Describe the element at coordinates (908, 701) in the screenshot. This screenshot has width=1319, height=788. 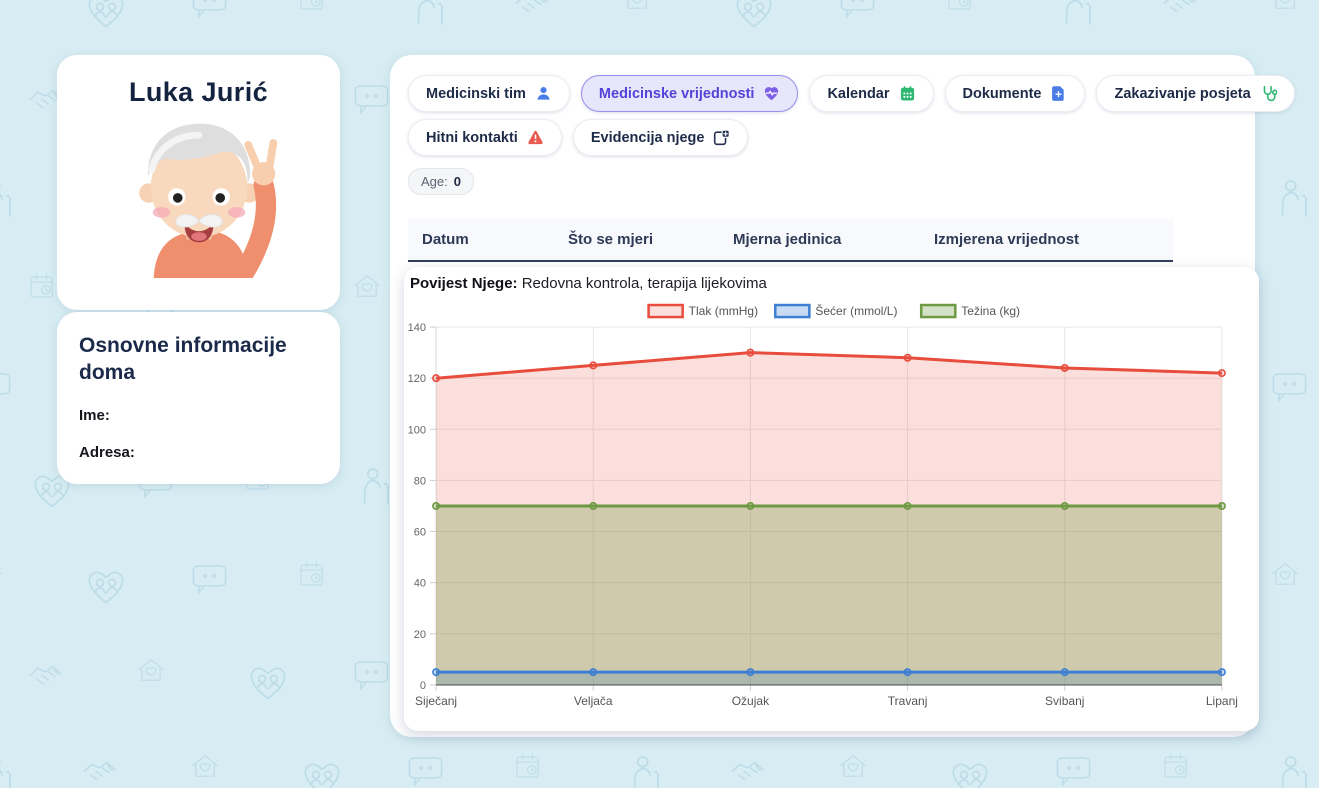
I see `x-tick-label: Travanj` at that location.